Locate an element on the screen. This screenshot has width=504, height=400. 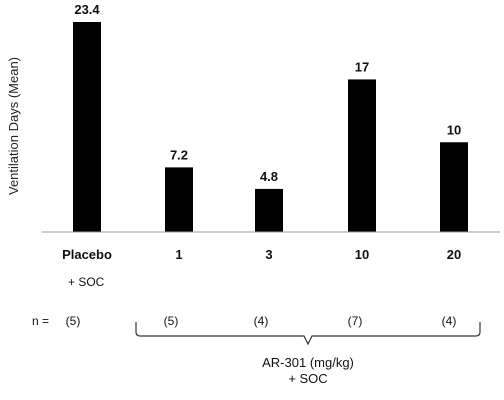
x-tick-label-placebo: Placebo is located at coordinates (87, 254).